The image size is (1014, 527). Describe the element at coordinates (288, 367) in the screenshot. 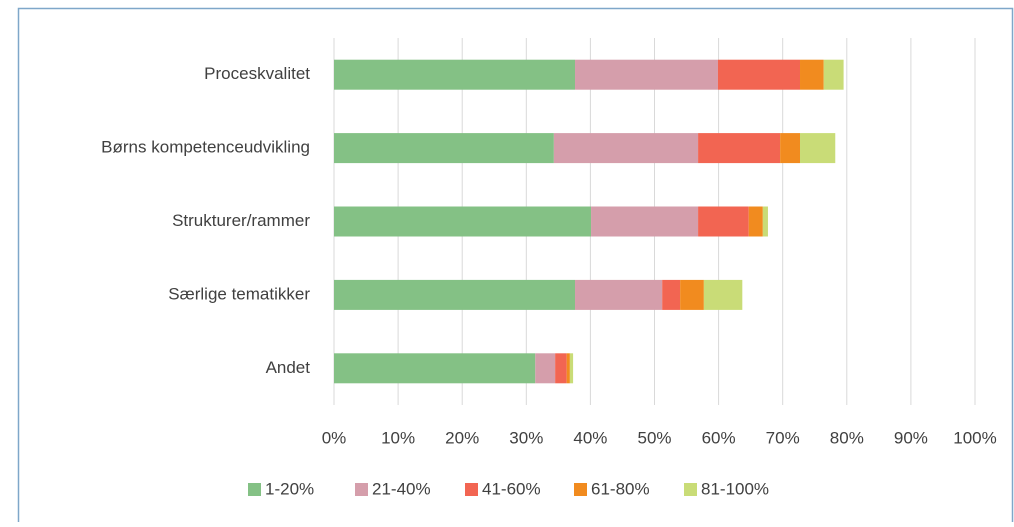

I see `category-label: Andet` at that location.